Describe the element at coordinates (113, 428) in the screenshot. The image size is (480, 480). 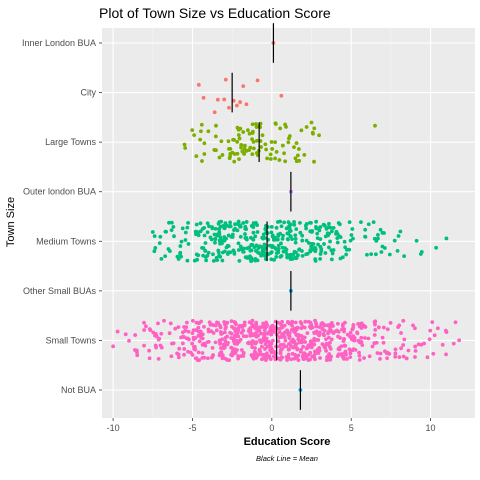
I see `x-tick-label: -10` at that location.